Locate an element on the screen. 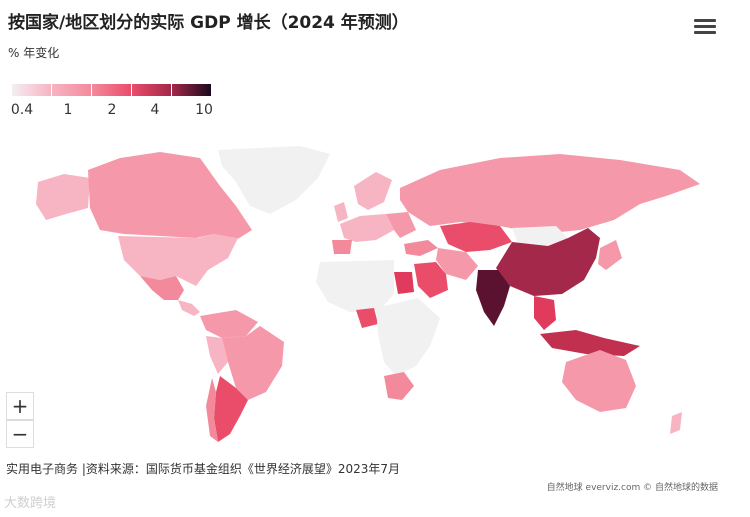 The height and width of the screenshot is (517, 750). chart-title: 按国家/地区划分的实际 GDP 增长（2024 年预测） is located at coordinates (208, 23).